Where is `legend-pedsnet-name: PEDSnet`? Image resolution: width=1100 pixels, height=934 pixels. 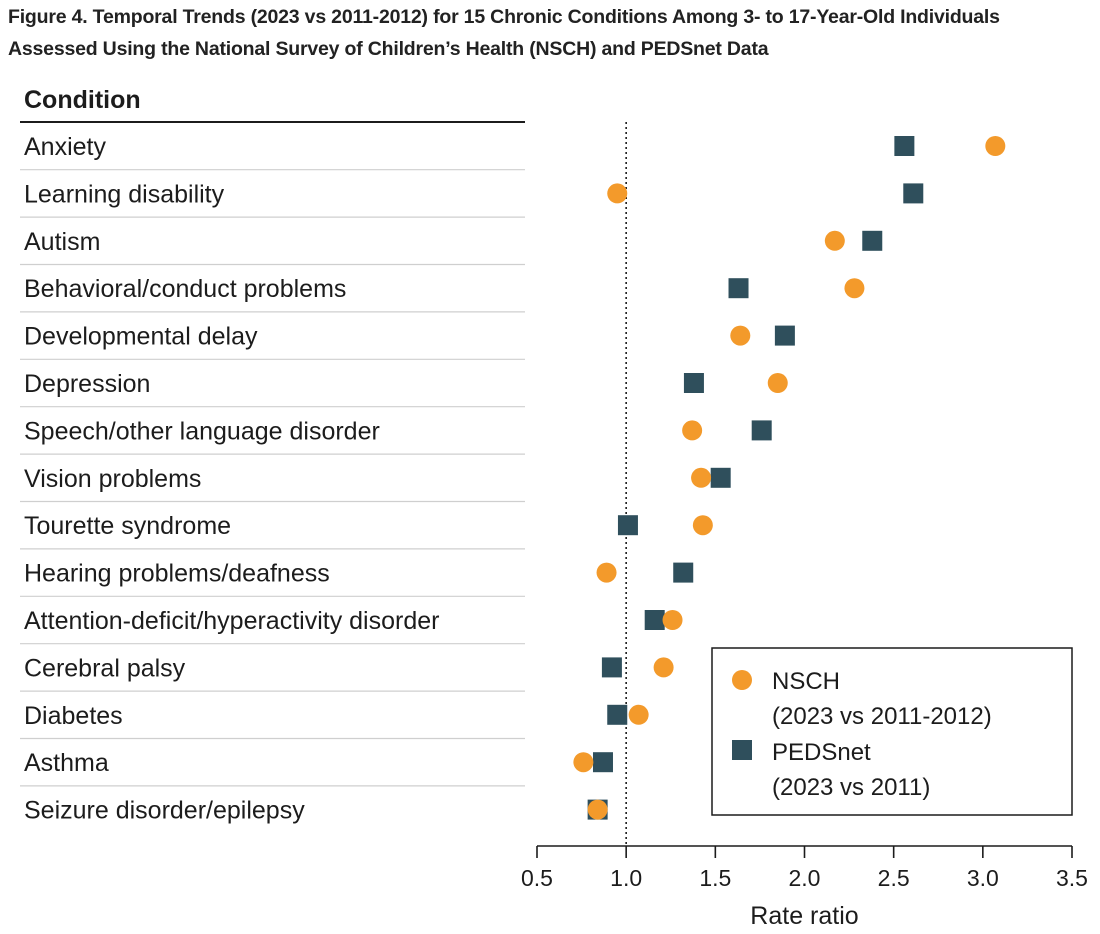
legend-pedsnet-name: PEDSnet is located at coordinates (821, 752).